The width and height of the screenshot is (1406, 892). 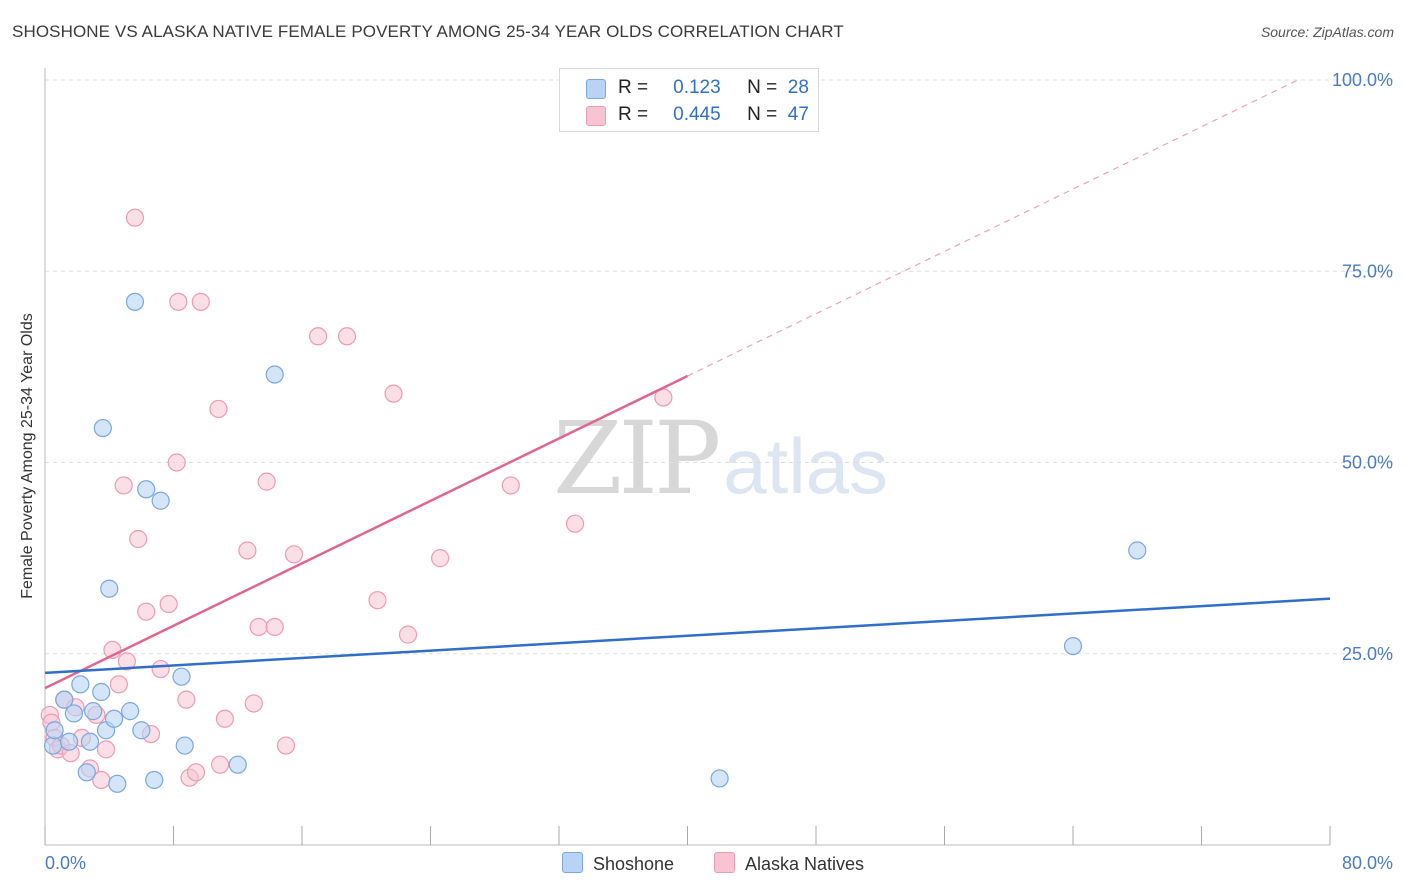 I want to click on watermark-atlas: atlas, so click(x=806, y=466).